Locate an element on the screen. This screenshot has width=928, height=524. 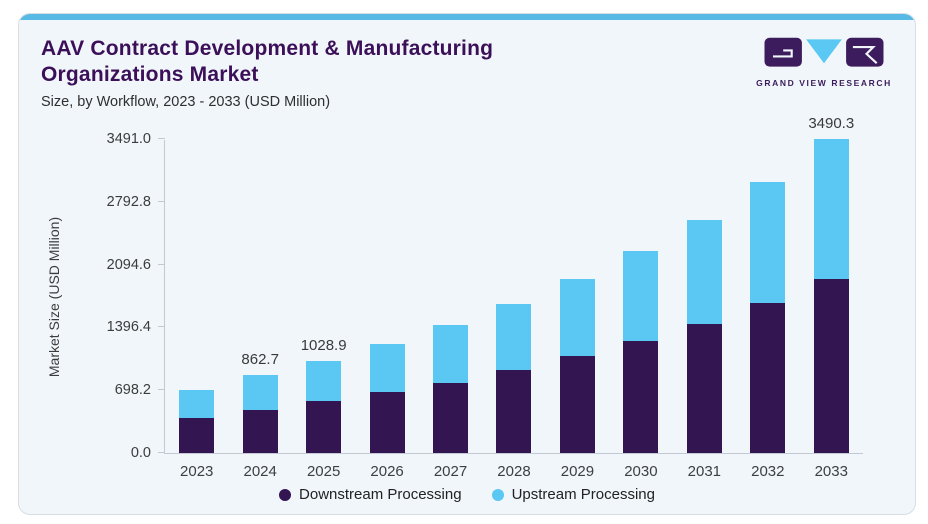
legend-label-downstream: Downstream Processing is located at coordinates (380, 494).